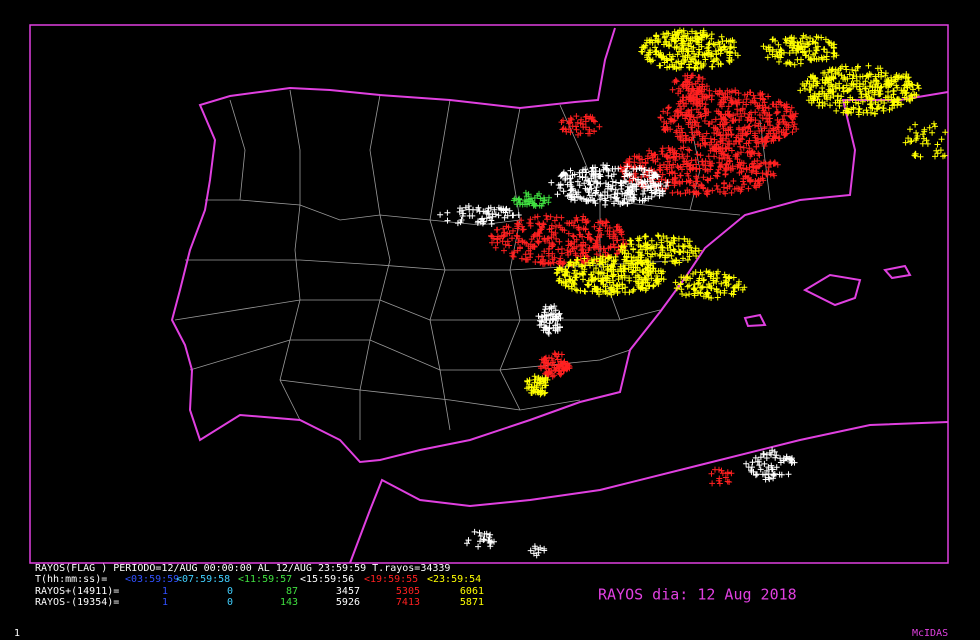 The width and height of the screenshot is (980, 640). I want to click on island, so click(827, 296).